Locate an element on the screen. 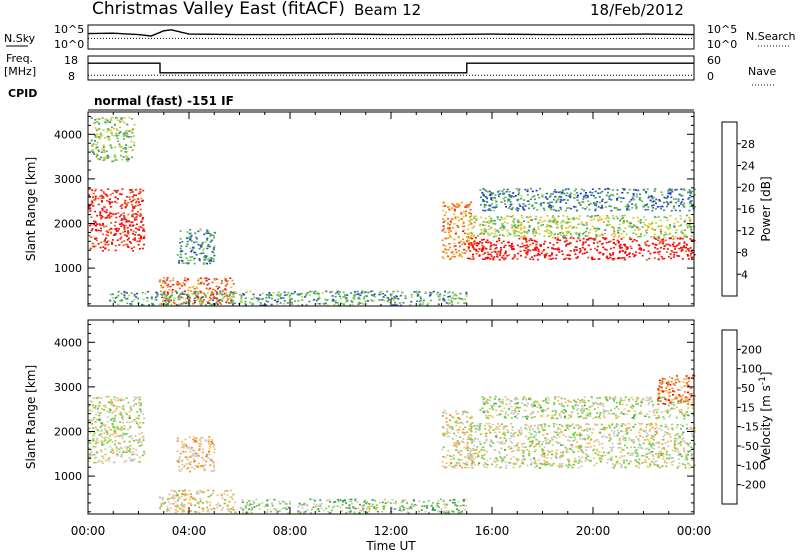 This screenshot has height=554, width=800. y-tick-label: 3000 is located at coordinates (68, 179).